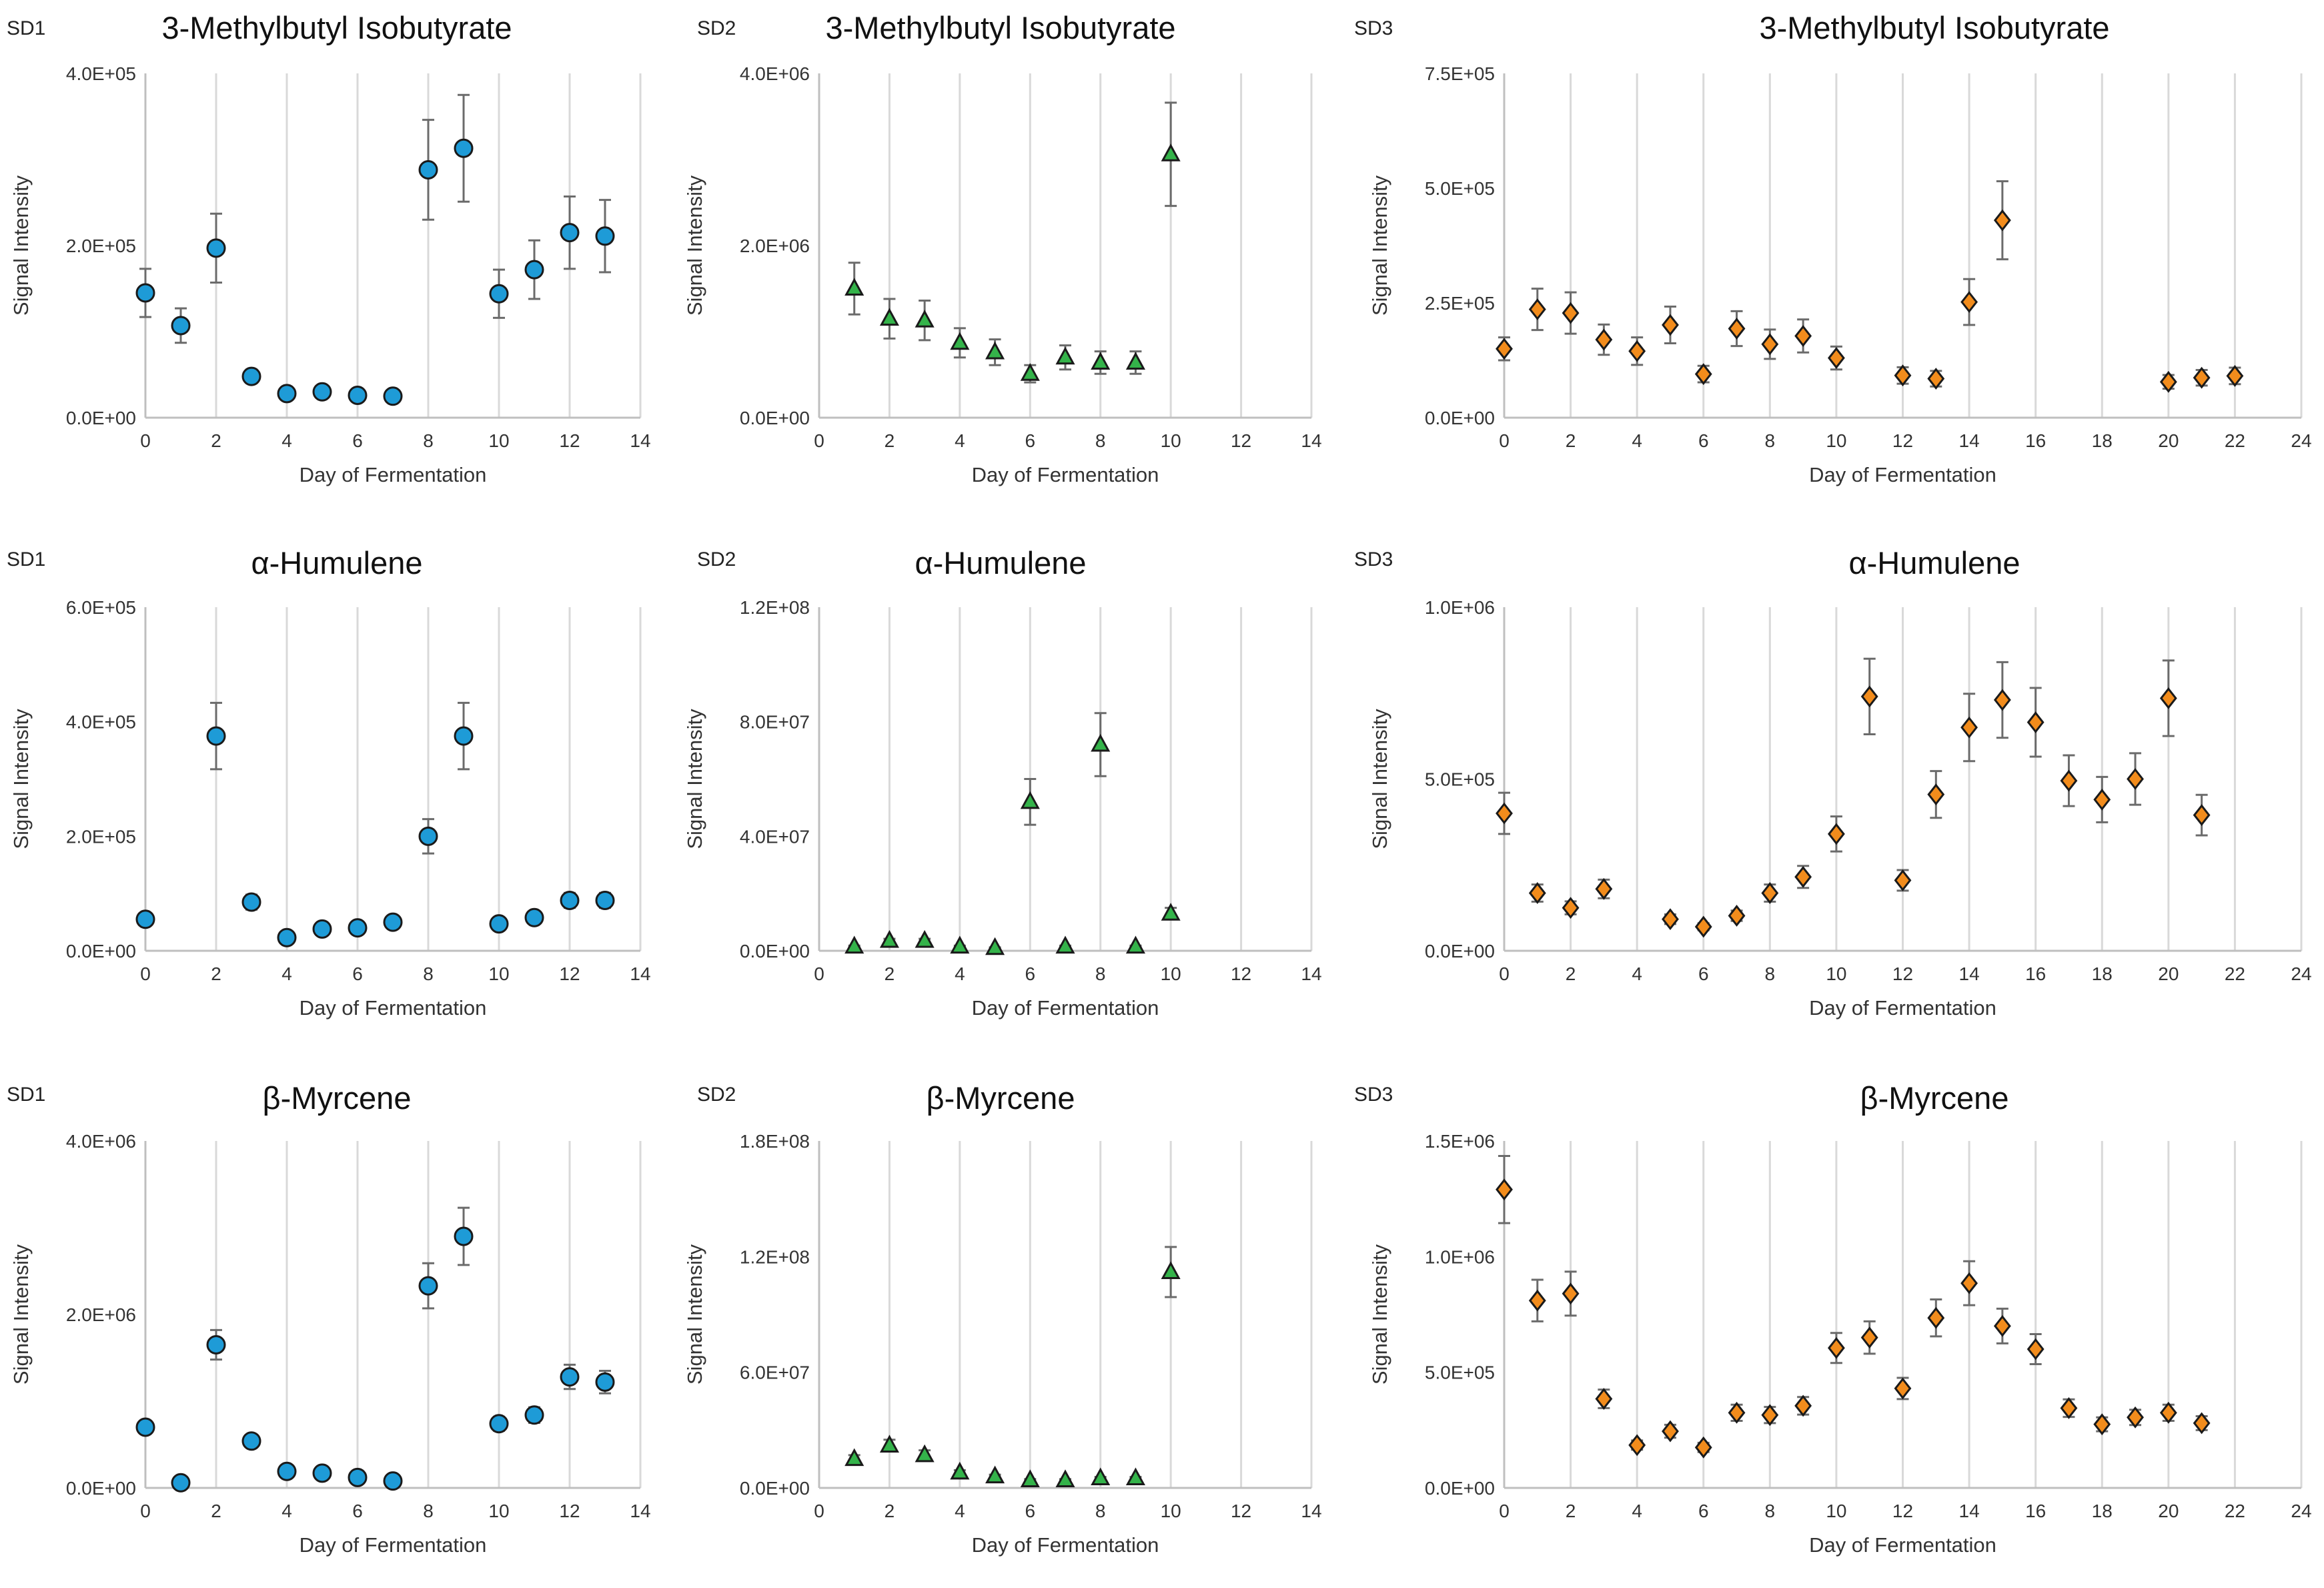 The height and width of the screenshot is (1588, 2324). I want to click on y-tick-label: 4.0E+07, so click(775, 836).